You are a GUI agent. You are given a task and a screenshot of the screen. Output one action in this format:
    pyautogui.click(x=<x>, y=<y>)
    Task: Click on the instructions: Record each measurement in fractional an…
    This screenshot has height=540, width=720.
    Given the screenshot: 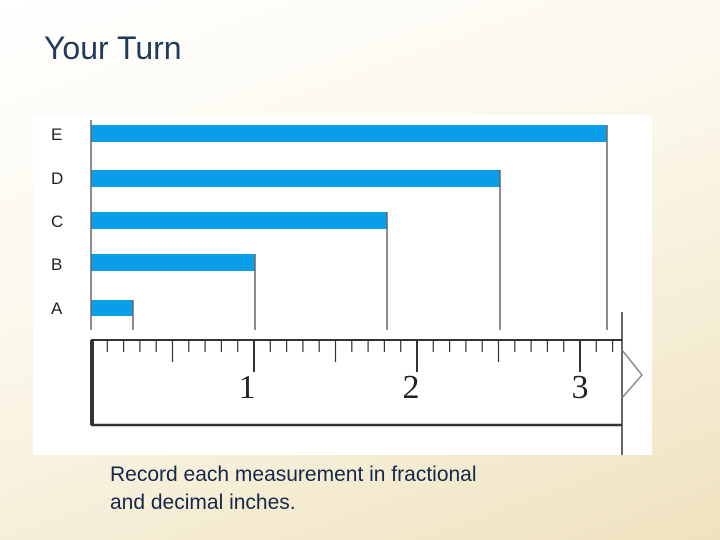 What is the action you would take?
    pyautogui.click(x=293, y=489)
    